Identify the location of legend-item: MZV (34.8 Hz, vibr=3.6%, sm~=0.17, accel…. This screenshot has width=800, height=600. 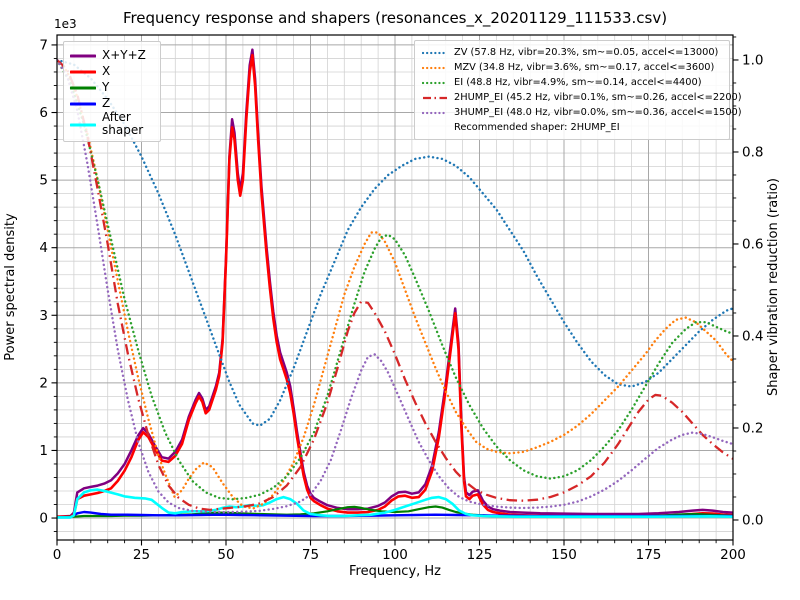
(571, 67).